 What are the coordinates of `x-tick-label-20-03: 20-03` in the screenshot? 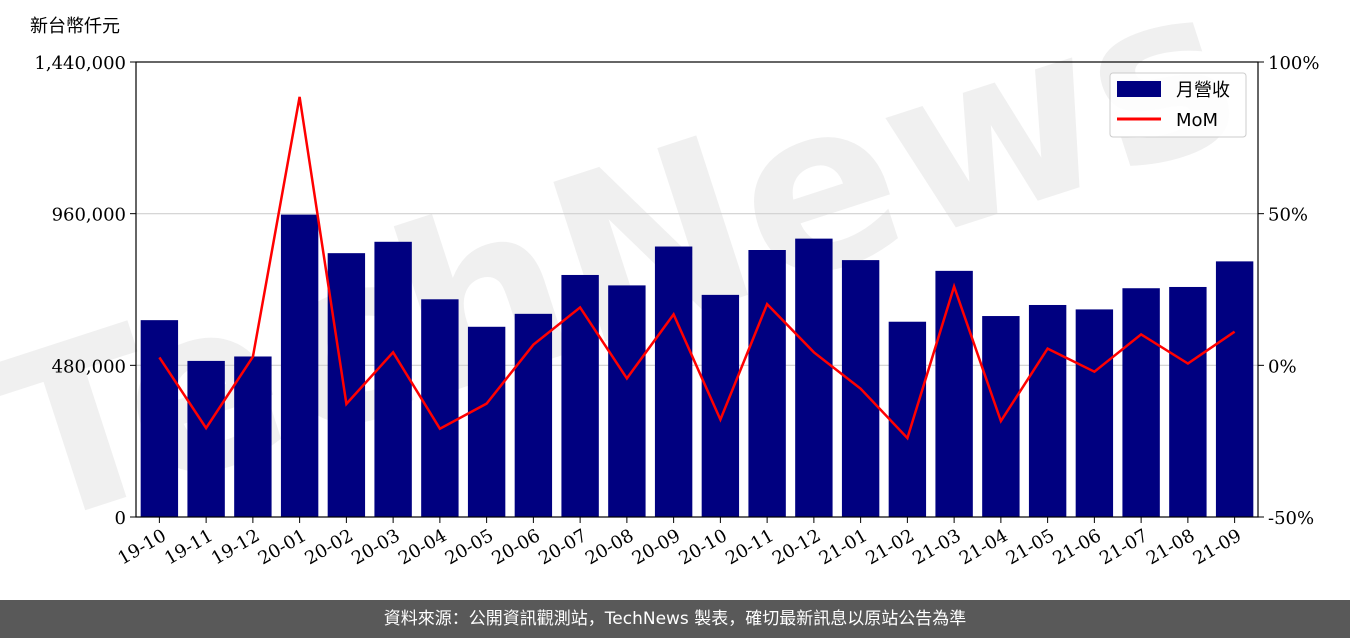 It's located at (375, 547).